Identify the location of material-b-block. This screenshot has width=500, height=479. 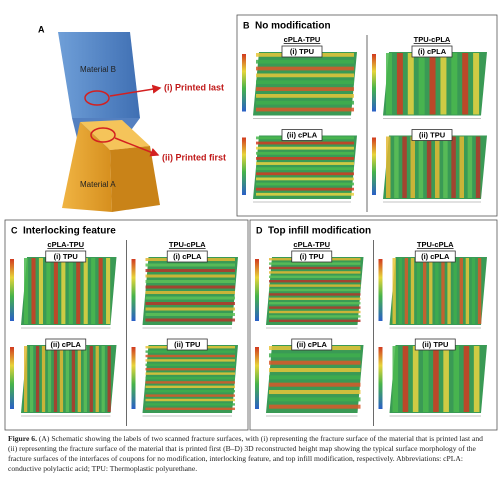
(99, 75).